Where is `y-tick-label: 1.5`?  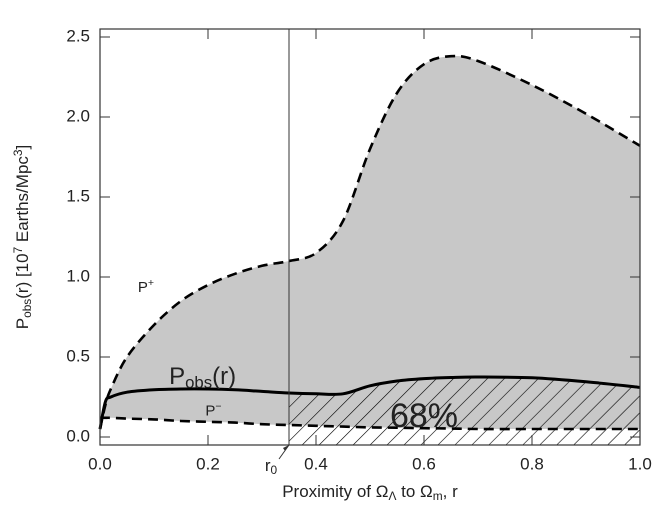
y-tick-label: 1.5 is located at coordinates (78, 195).